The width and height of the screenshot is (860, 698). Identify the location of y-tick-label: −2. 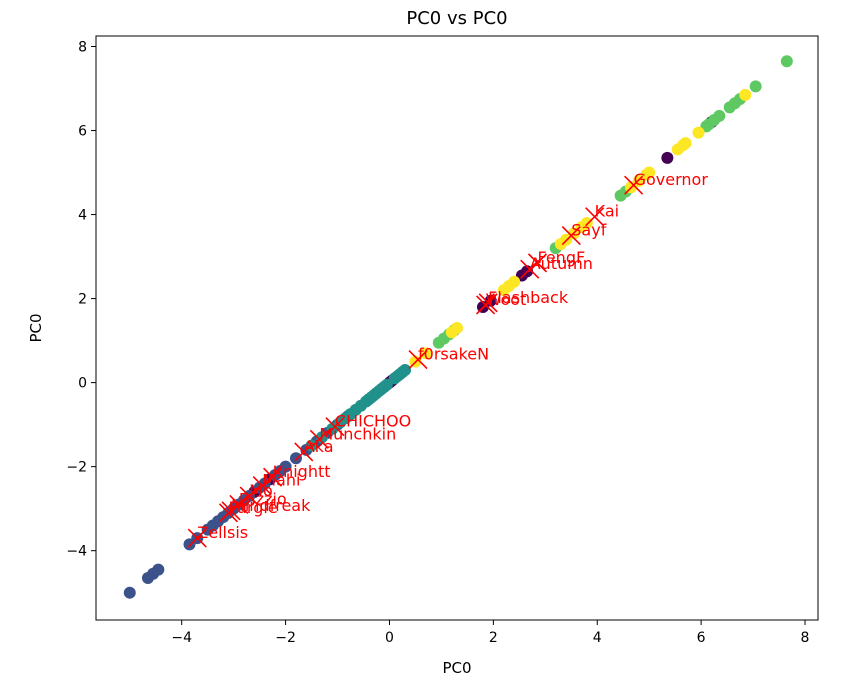
(76, 468).